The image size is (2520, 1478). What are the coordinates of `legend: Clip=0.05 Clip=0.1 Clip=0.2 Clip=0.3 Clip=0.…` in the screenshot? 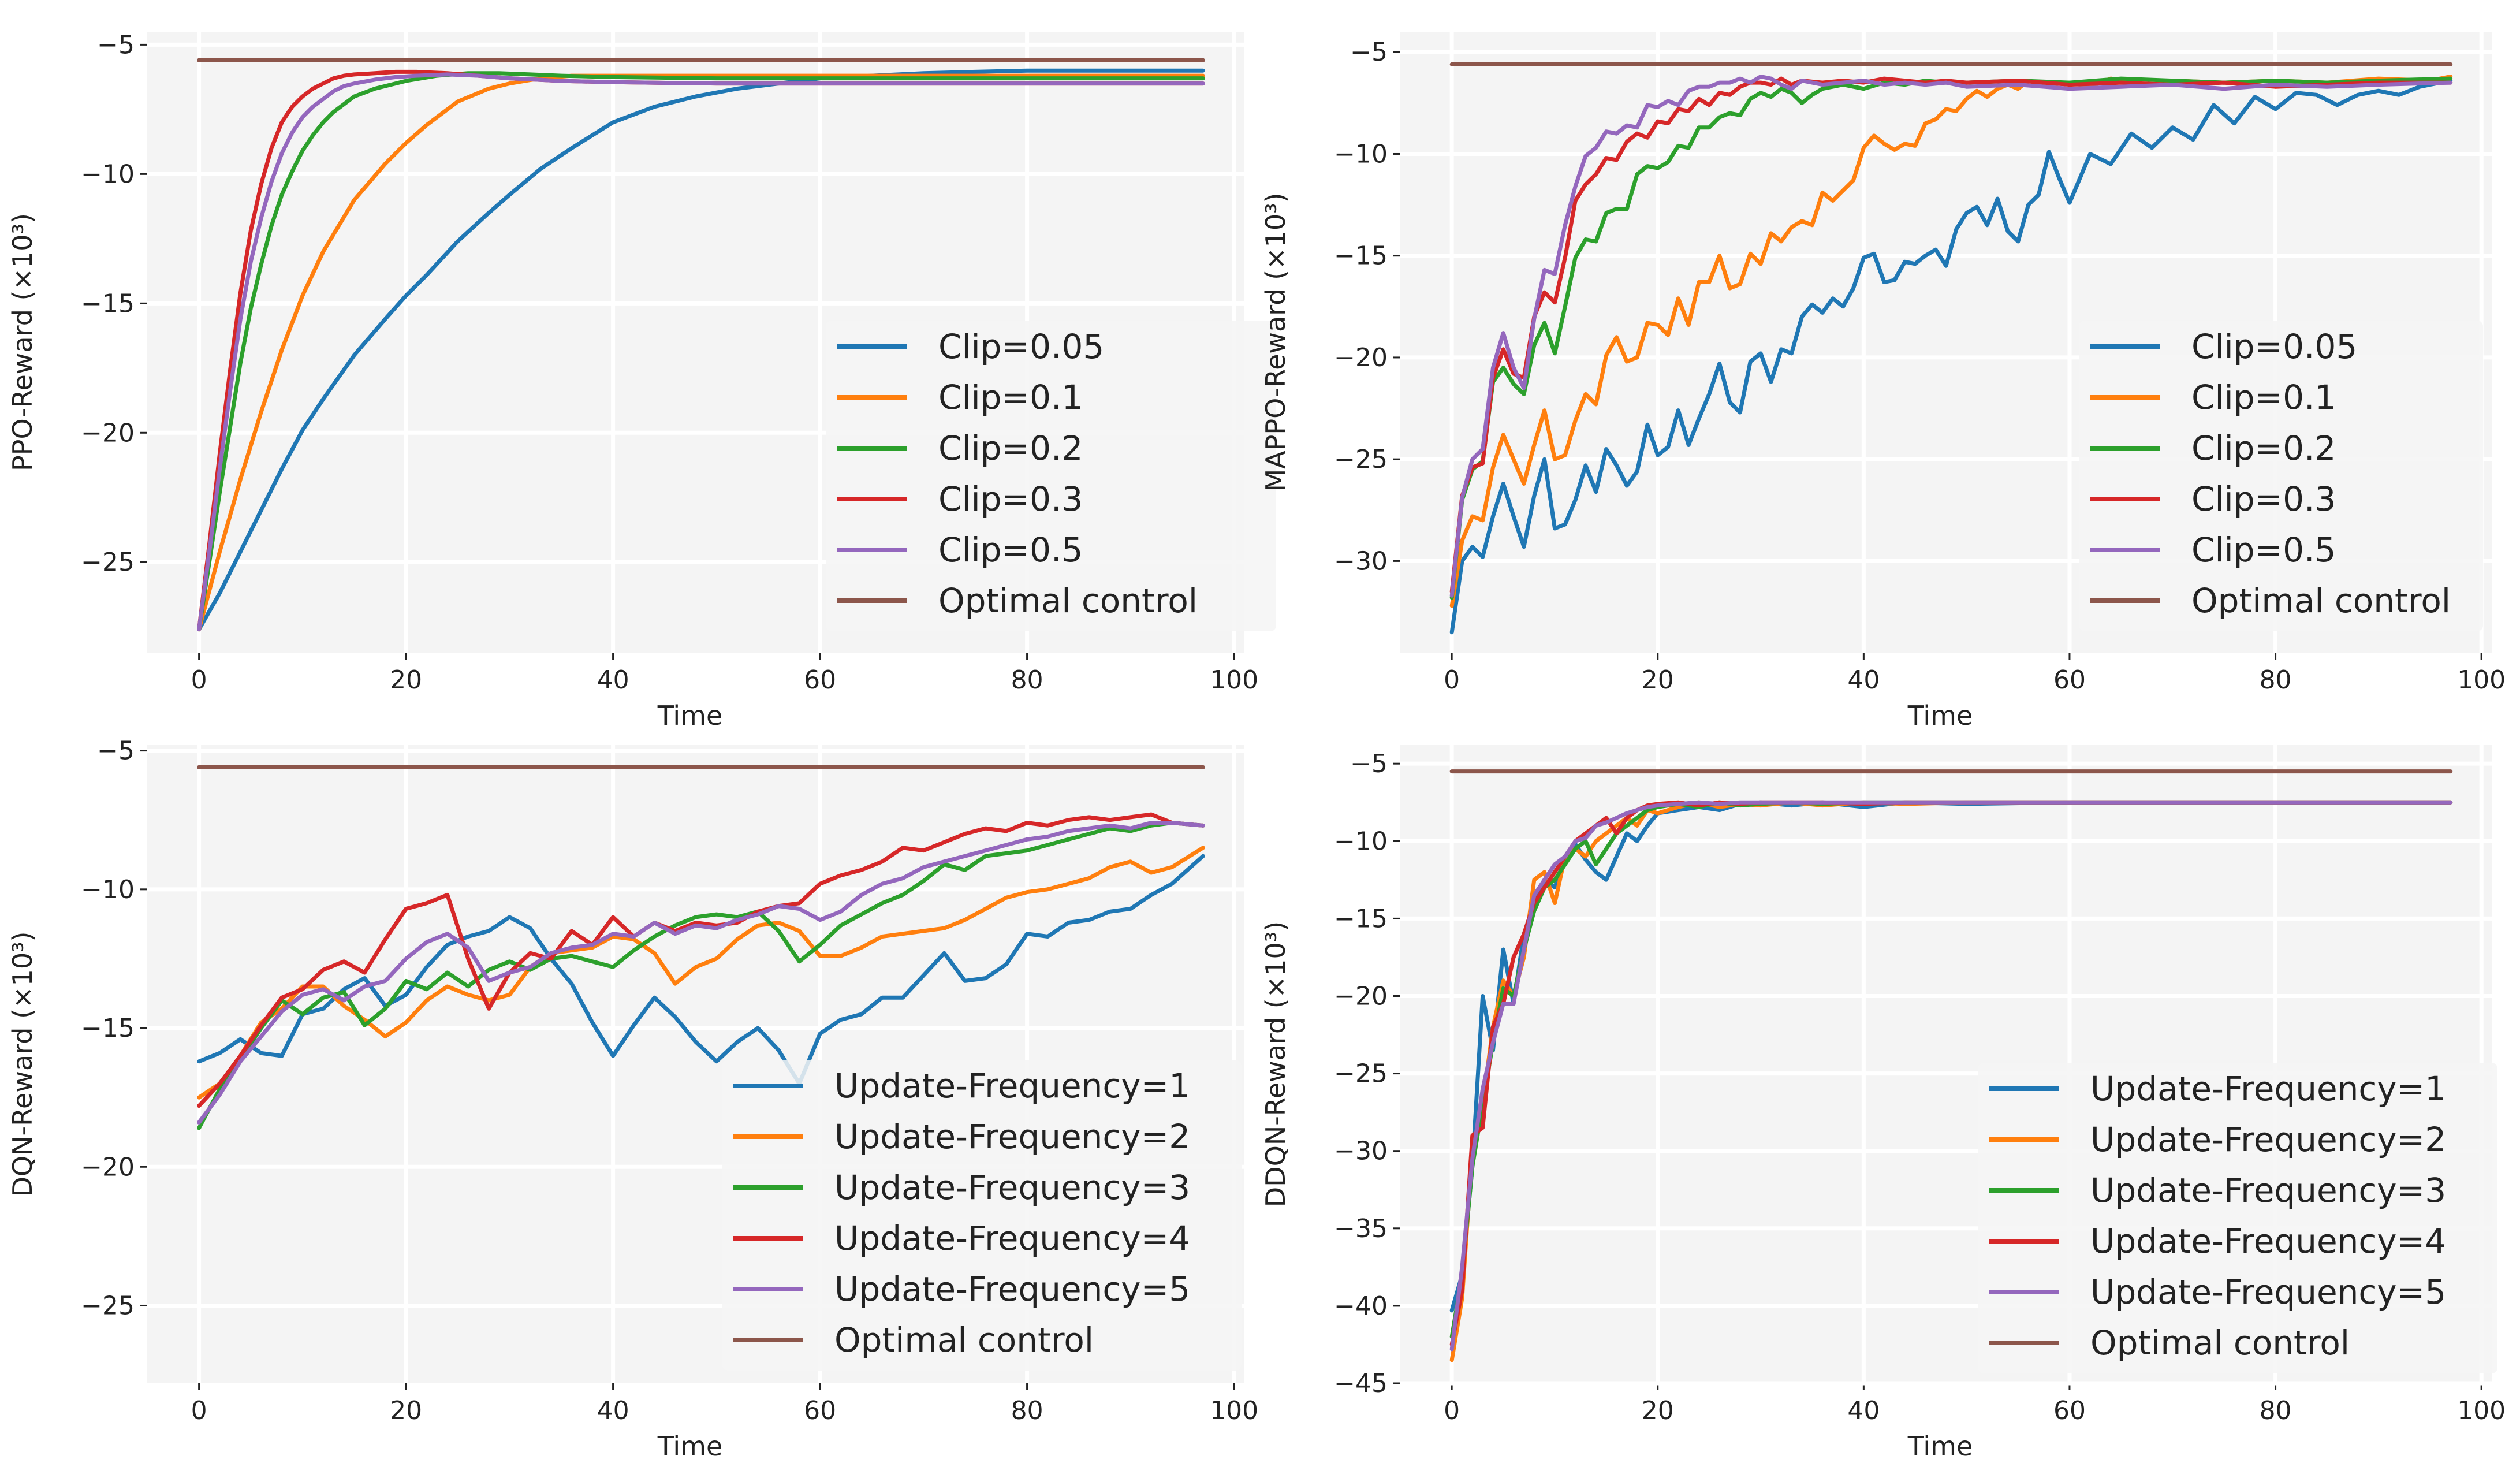 It's located at (1051, 476).